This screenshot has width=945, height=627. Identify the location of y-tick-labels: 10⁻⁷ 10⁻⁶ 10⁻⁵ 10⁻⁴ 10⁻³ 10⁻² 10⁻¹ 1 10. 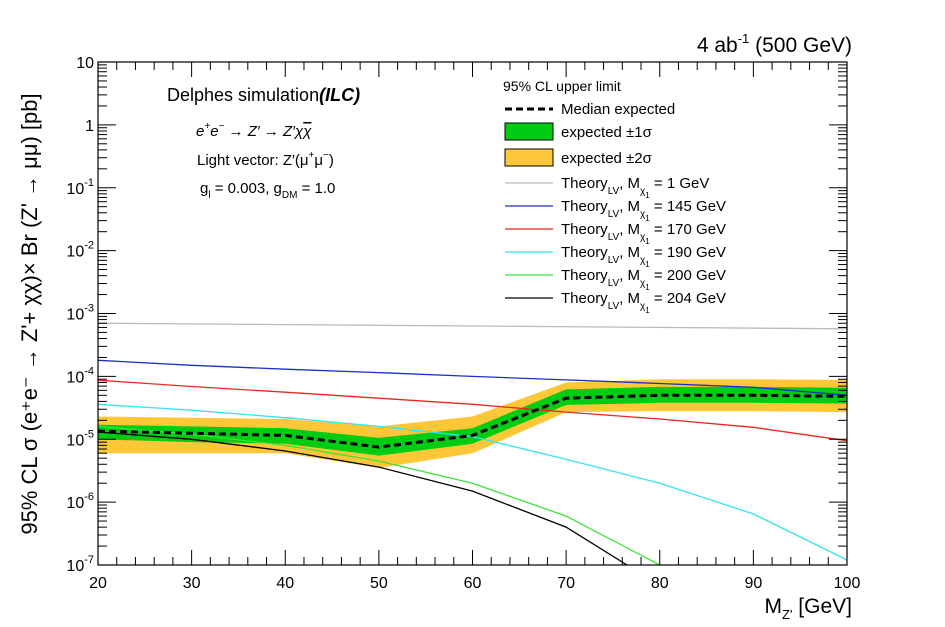
(80, 315).